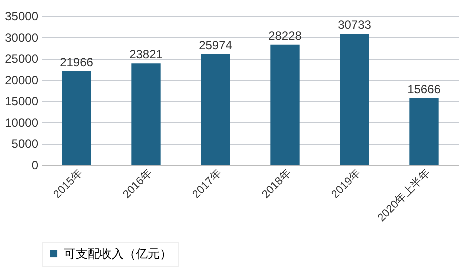 This screenshot has width=474, height=269. I want to click on y-tick-label: 25000, so click(22, 59).